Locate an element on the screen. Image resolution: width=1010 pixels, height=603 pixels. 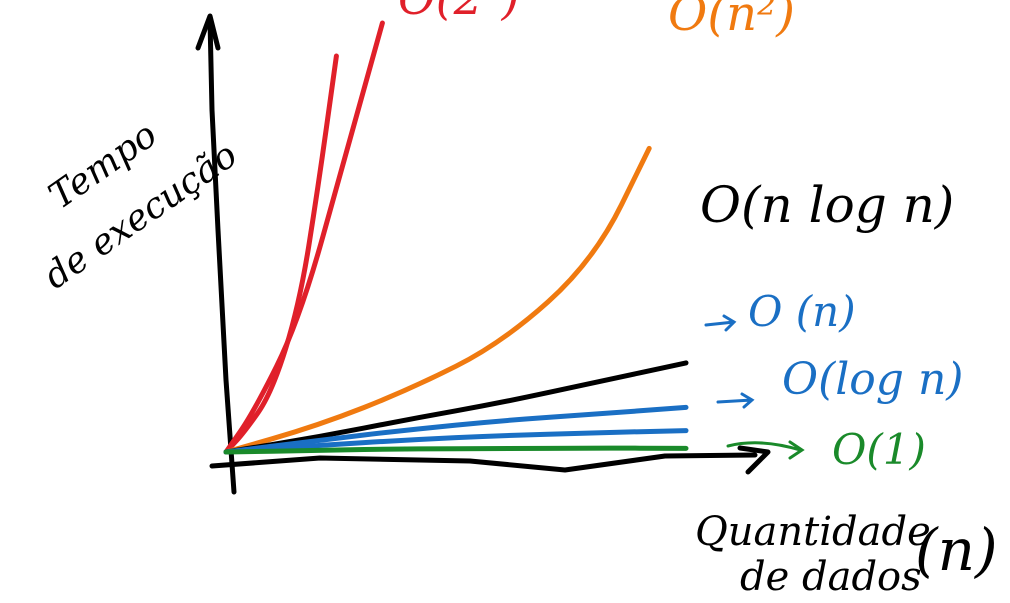
series-label-o-n: O(n²) is located at coordinates (731, 21).